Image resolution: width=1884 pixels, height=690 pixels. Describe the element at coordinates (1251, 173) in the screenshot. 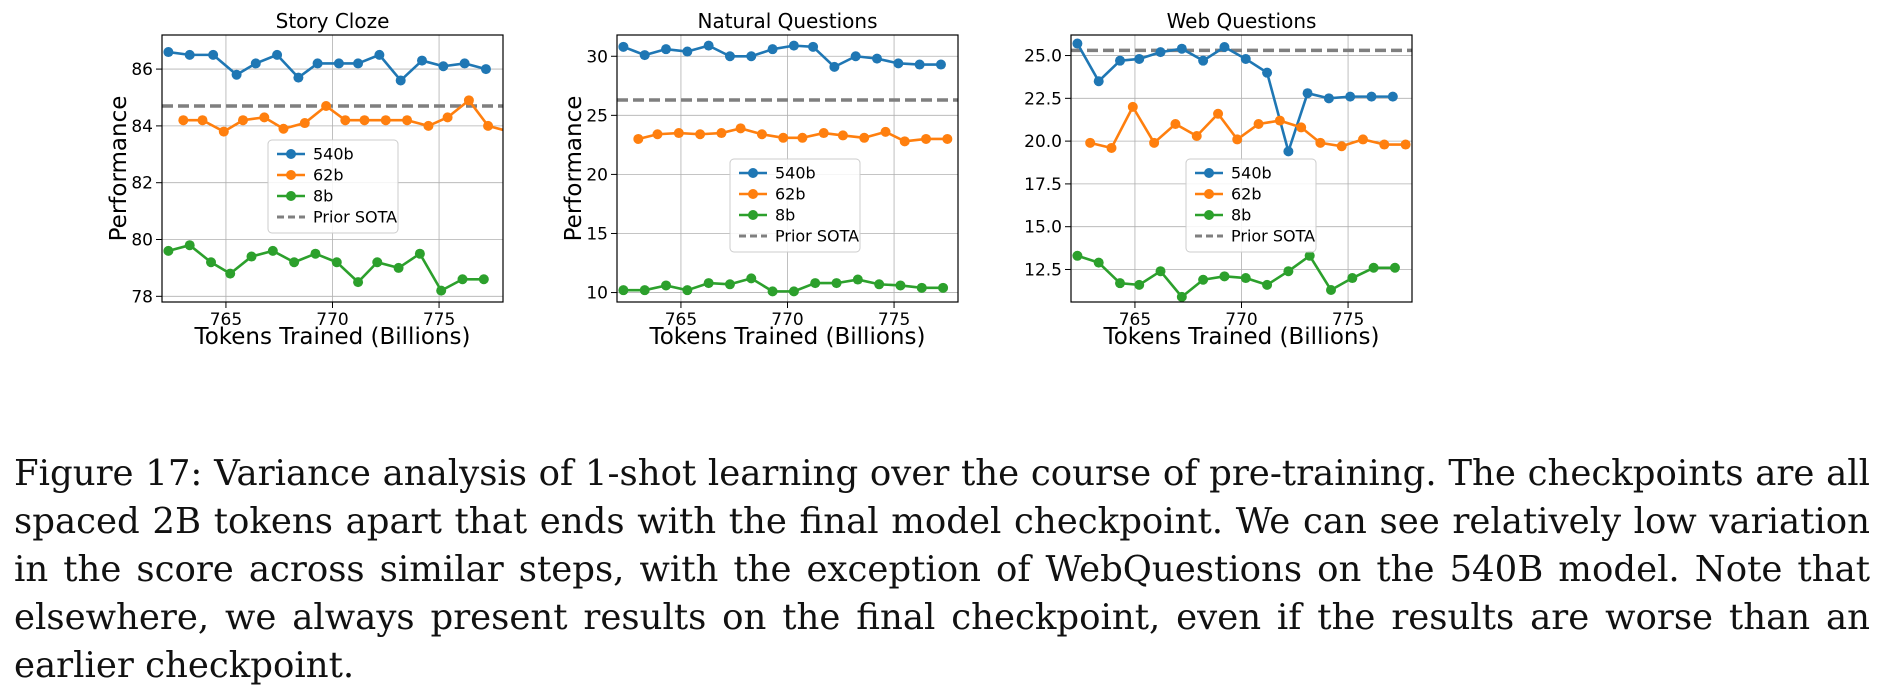

I see `legend-label: 540b` at that location.